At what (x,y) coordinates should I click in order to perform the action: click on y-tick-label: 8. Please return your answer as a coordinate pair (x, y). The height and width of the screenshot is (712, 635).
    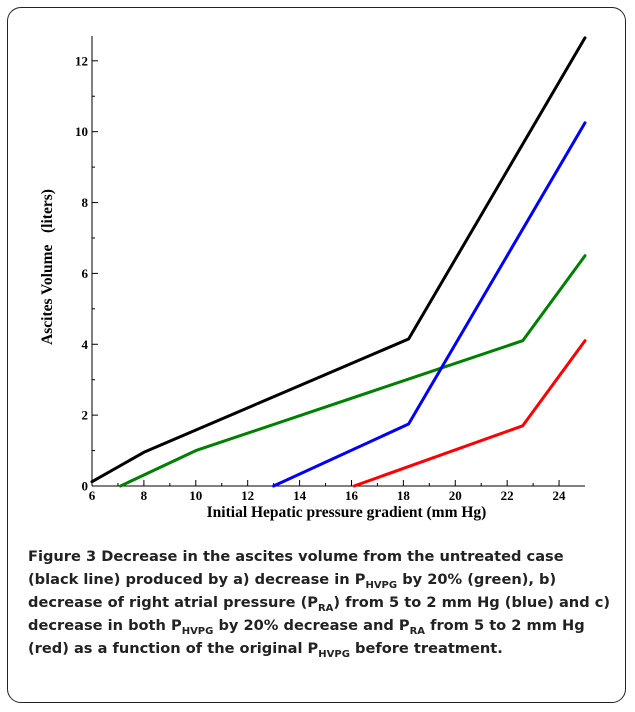
    Looking at the image, I should click on (85, 202).